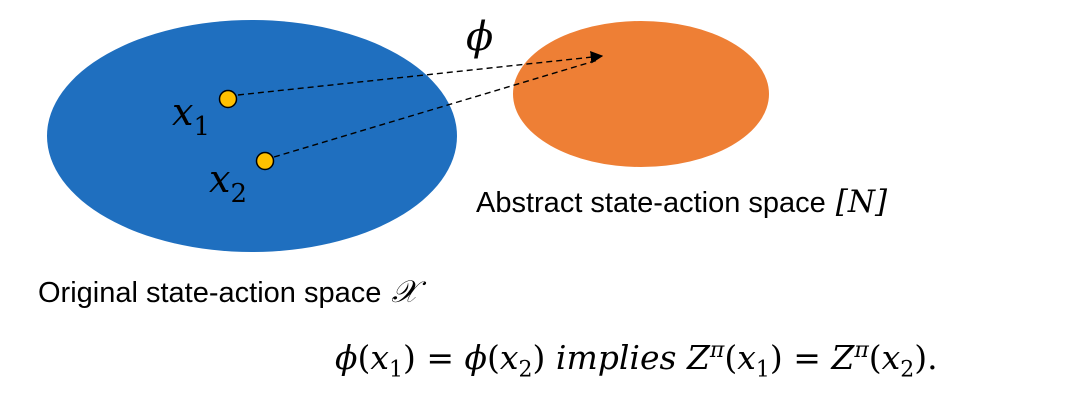 This screenshot has height=406, width=1080. Describe the element at coordinates (509, 357) in the screenshot. I see `formula-x-2: x` at that location.